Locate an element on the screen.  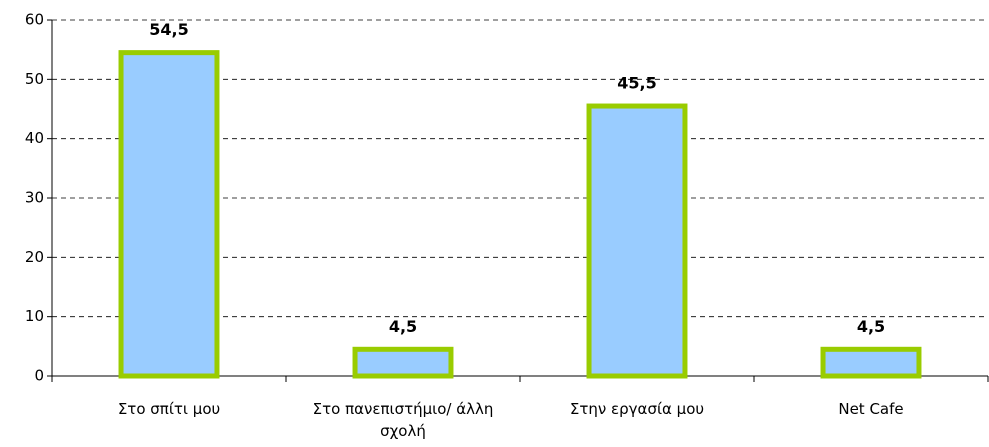
y-tick-label: 50 is located at coordinates (34, 79).